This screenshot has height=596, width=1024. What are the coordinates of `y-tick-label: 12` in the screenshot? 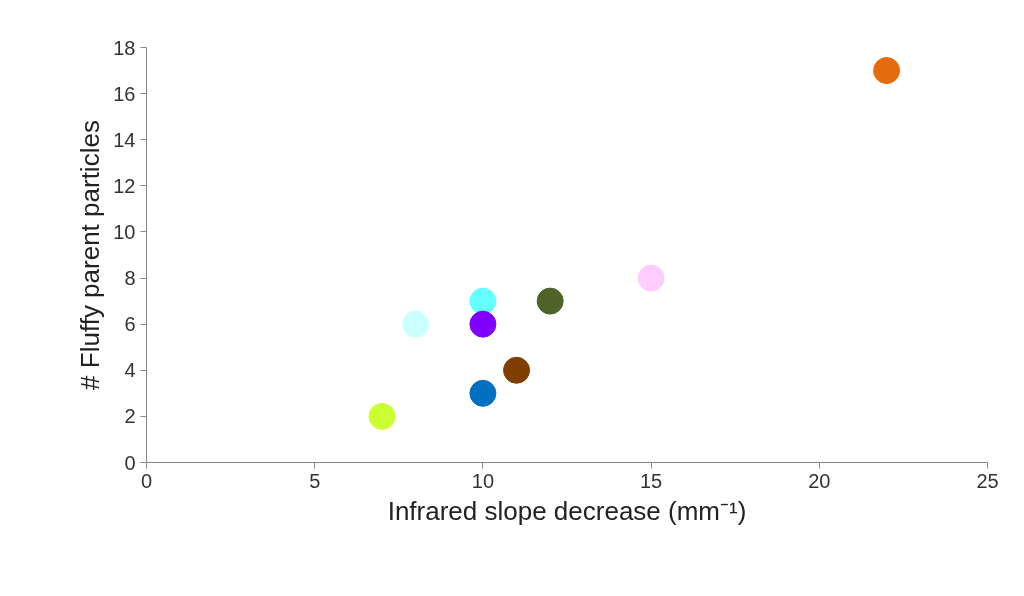 It's located at (124, 185).